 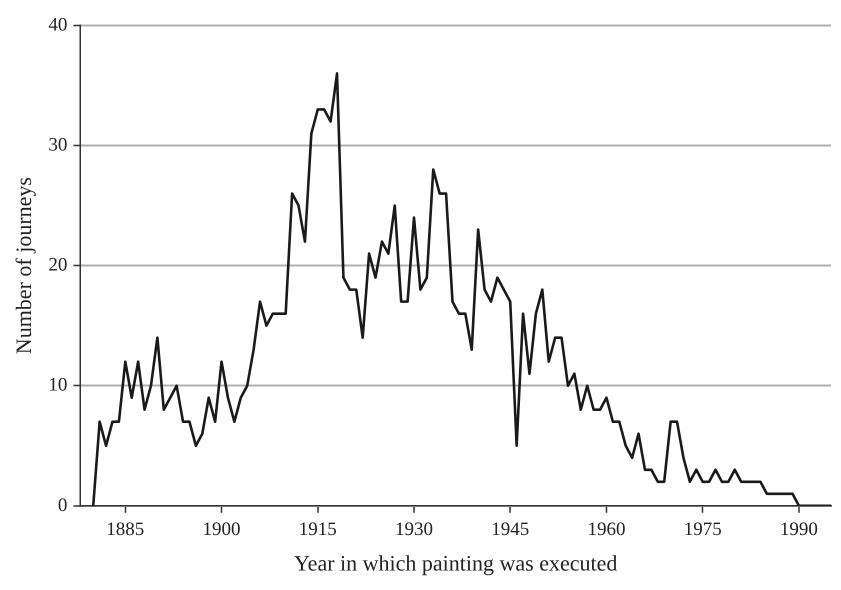 What do you see at coordinates (799, 529) in the screenshot?
I see `x-tick-label: 1990` at bounding box center [799, 529].